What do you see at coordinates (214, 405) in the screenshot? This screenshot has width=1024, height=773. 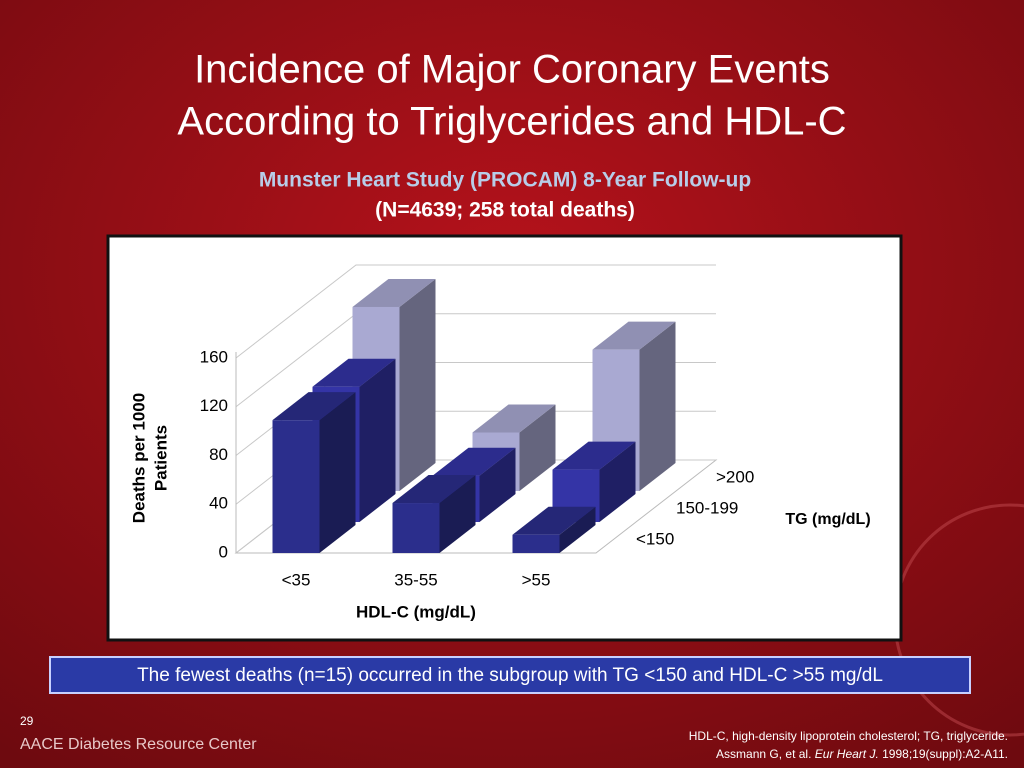 I see `y-tick-label: 120` at bounding box center [214, 405].